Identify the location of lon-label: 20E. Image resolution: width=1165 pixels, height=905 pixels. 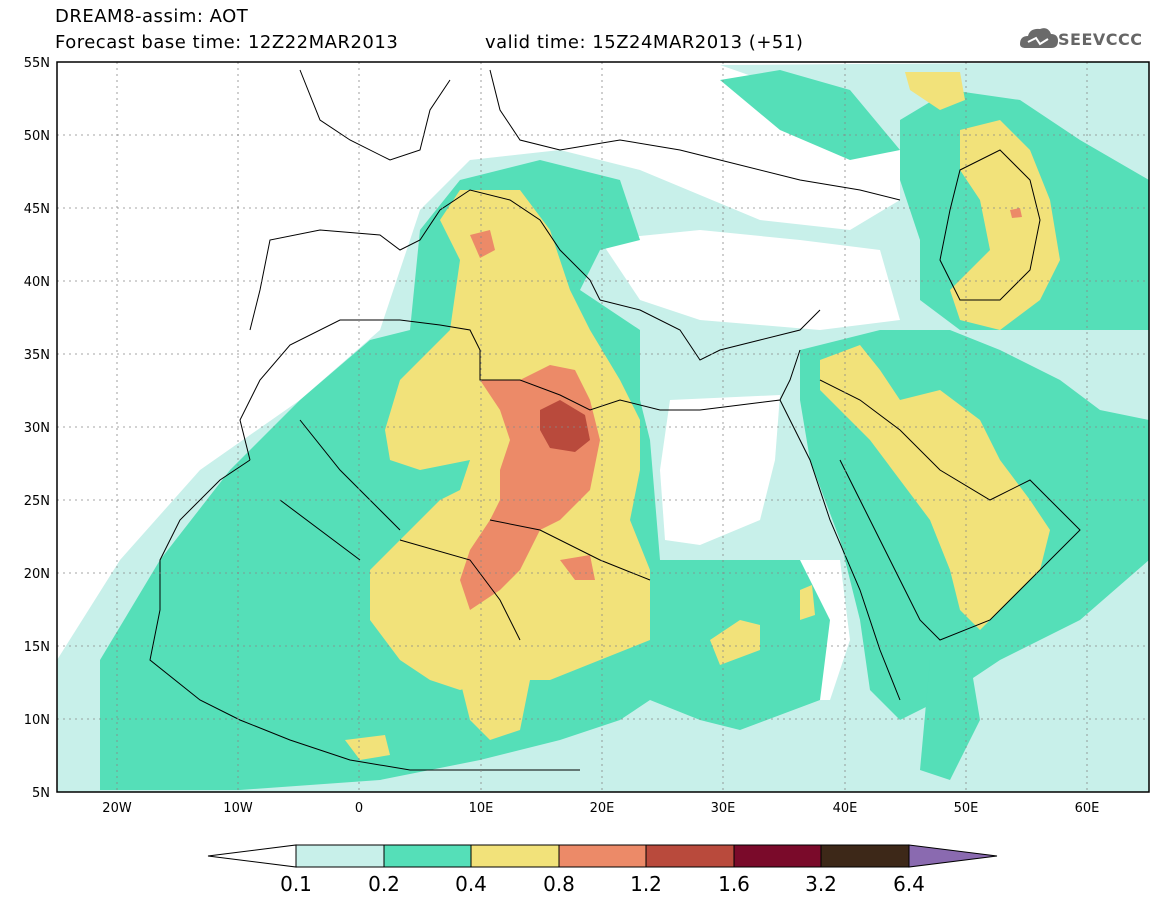
(602, 808).